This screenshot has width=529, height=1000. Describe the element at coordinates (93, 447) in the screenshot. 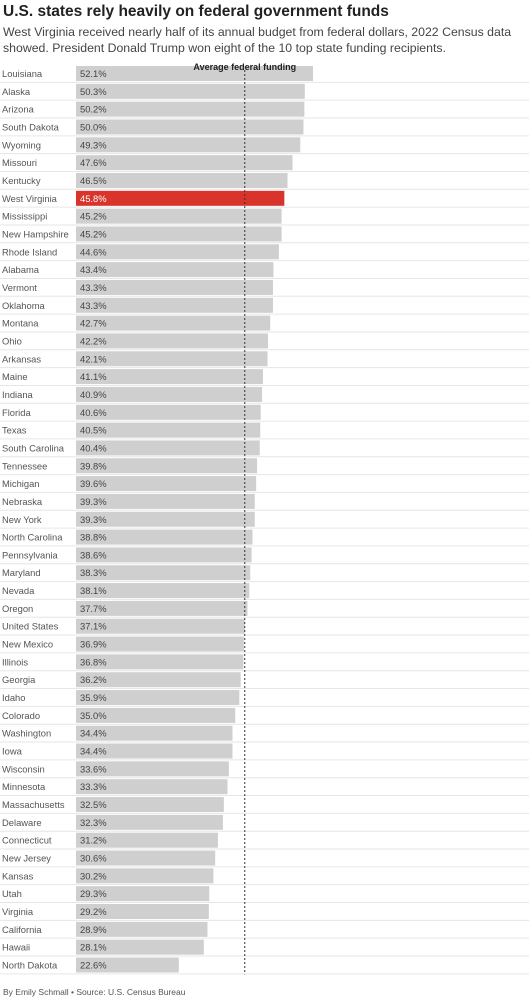

I see `value-label: 40.4%` at that location.